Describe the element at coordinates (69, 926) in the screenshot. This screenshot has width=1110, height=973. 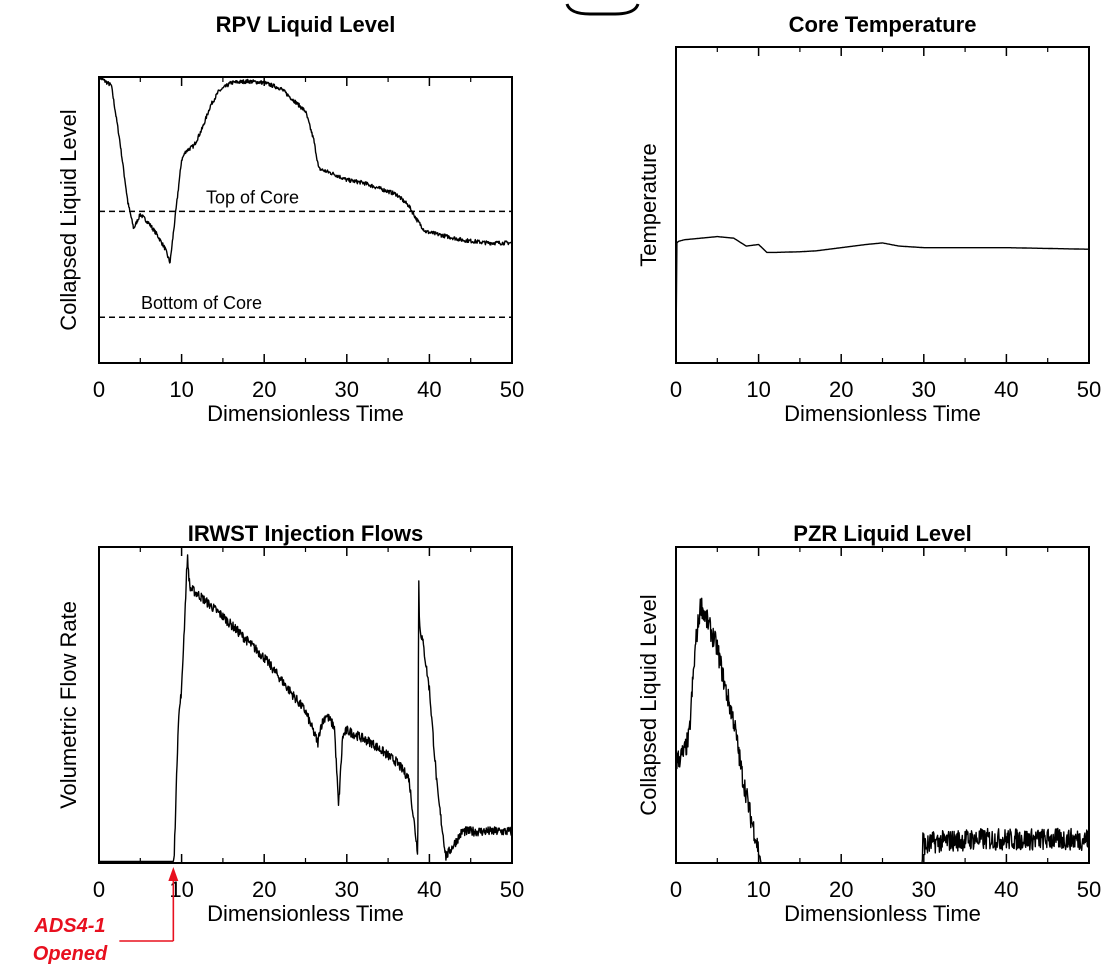
I see `annotation-label: ADS4-1` at that location.